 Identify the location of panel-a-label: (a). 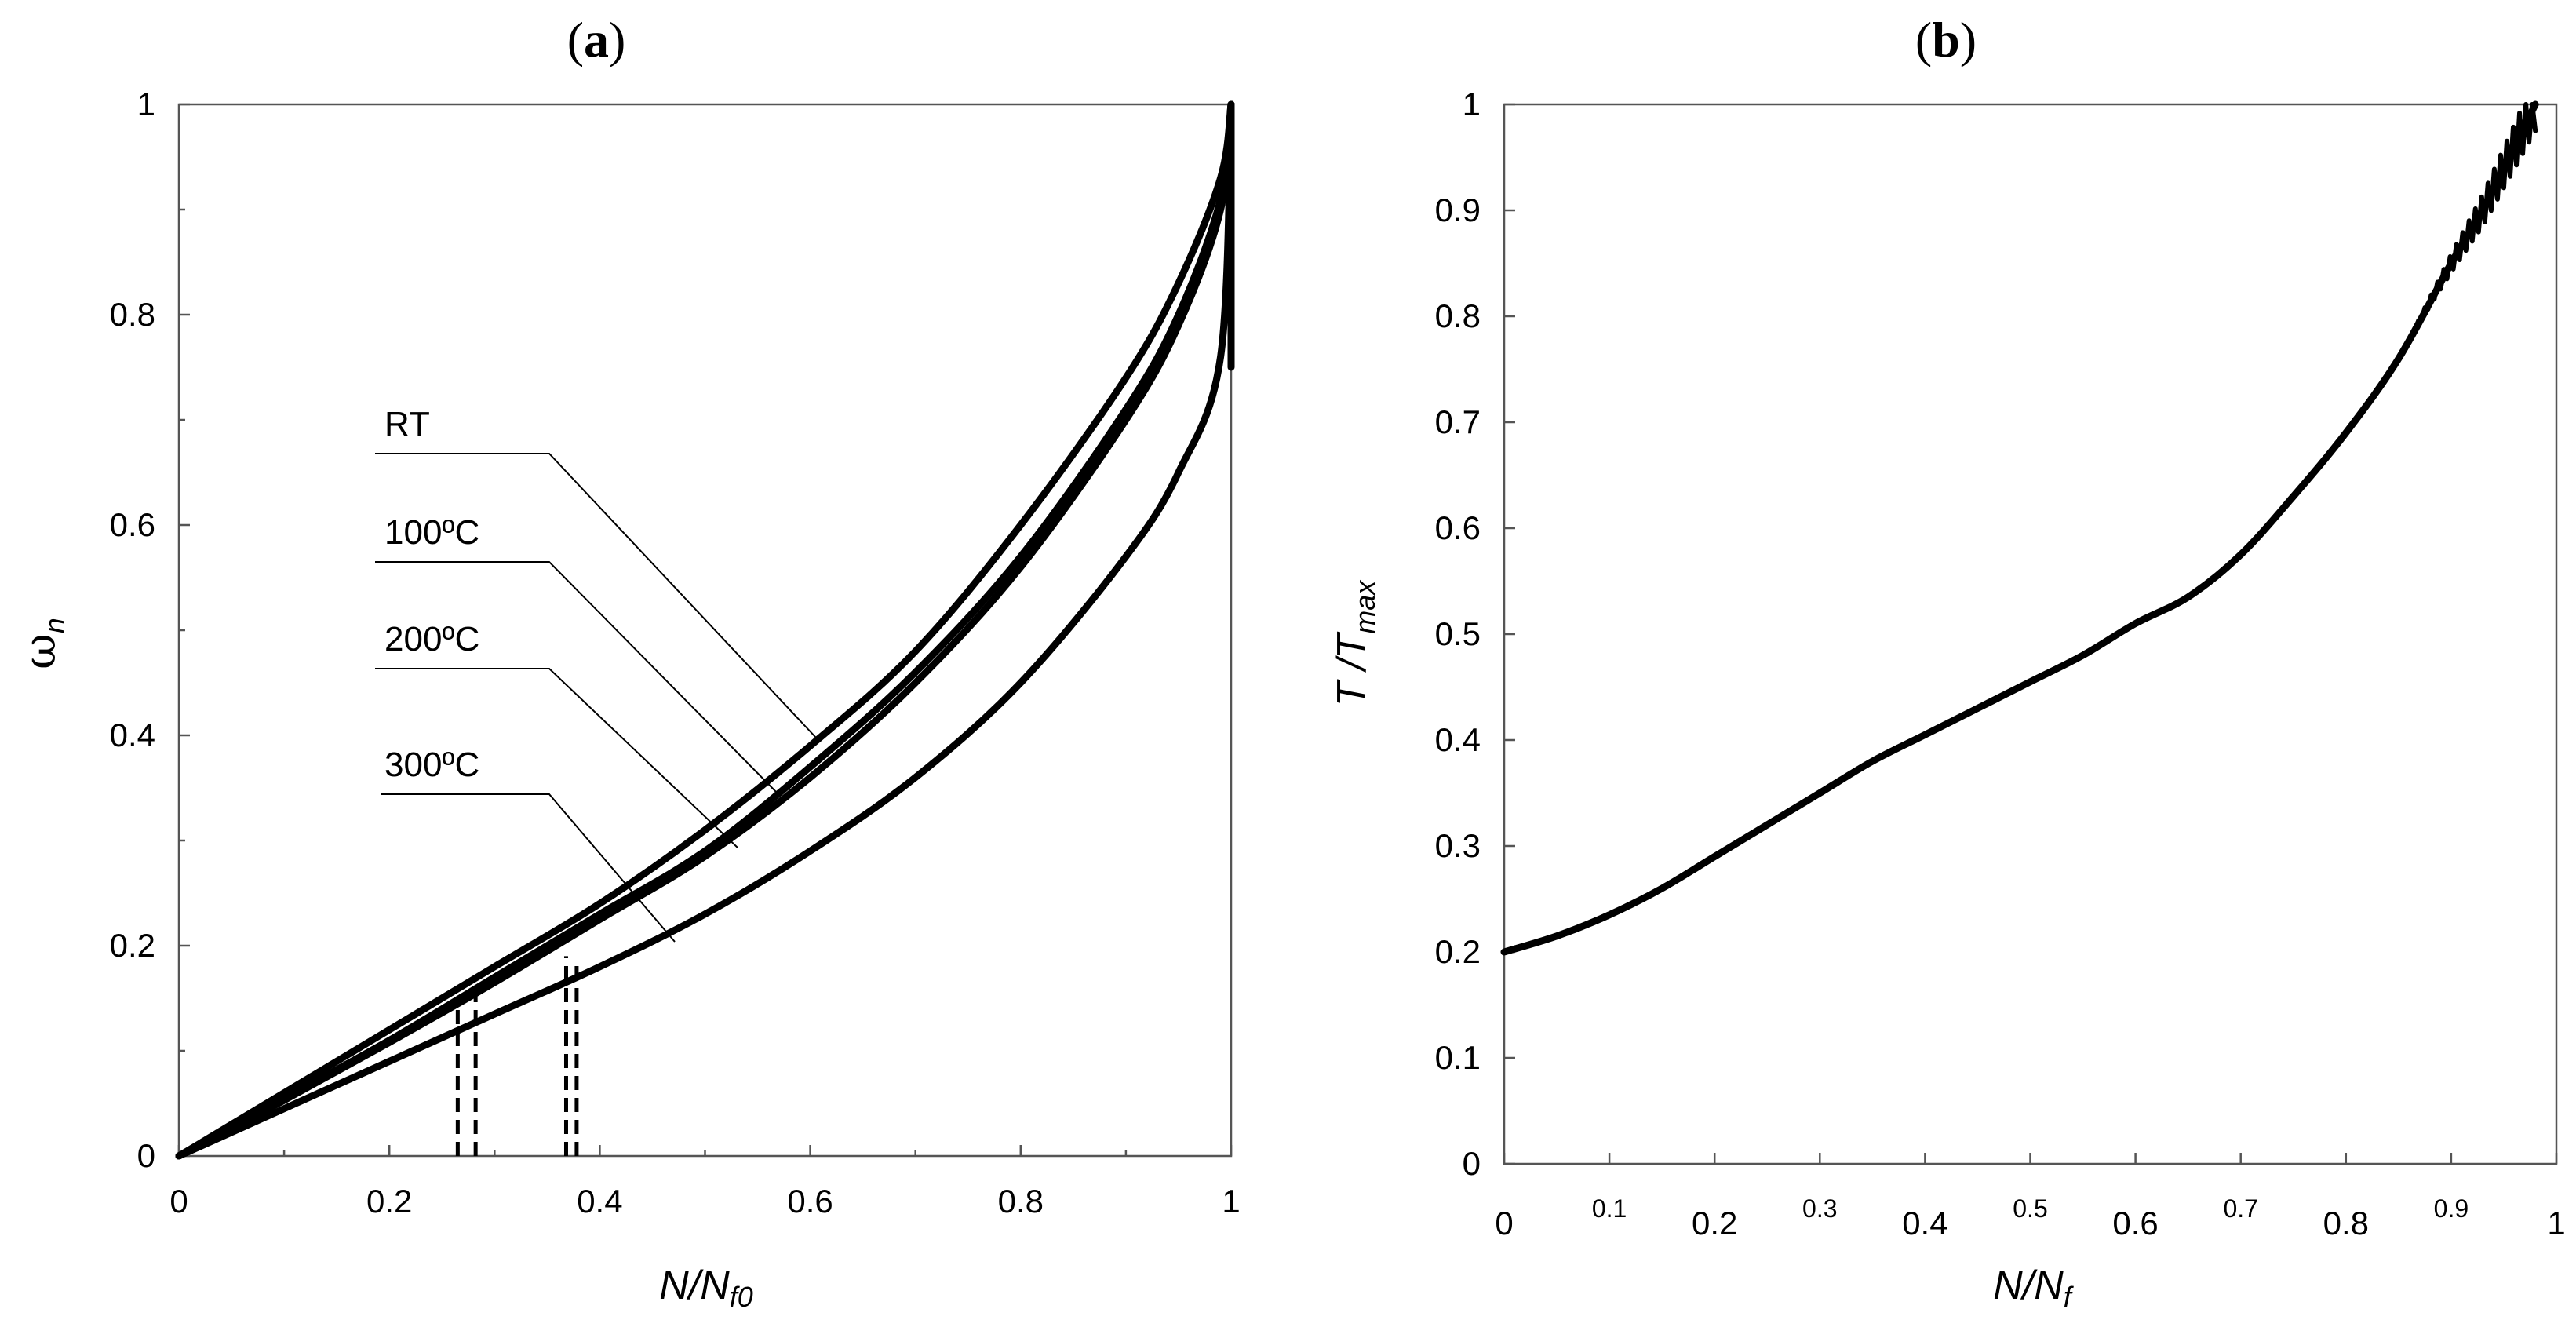
(596, 39).